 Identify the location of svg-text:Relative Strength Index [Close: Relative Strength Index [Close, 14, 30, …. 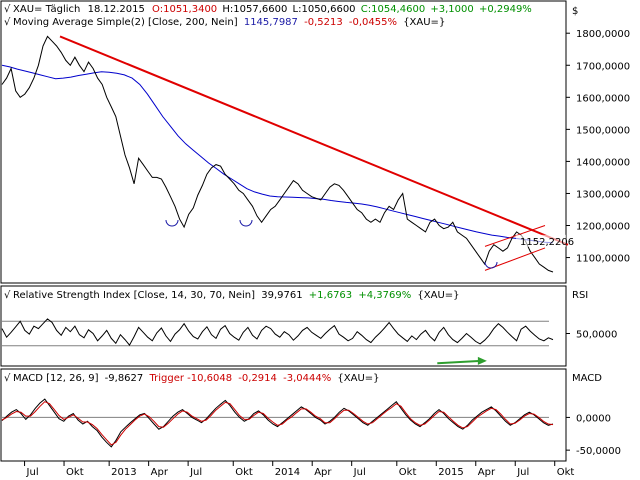
(236, 295).